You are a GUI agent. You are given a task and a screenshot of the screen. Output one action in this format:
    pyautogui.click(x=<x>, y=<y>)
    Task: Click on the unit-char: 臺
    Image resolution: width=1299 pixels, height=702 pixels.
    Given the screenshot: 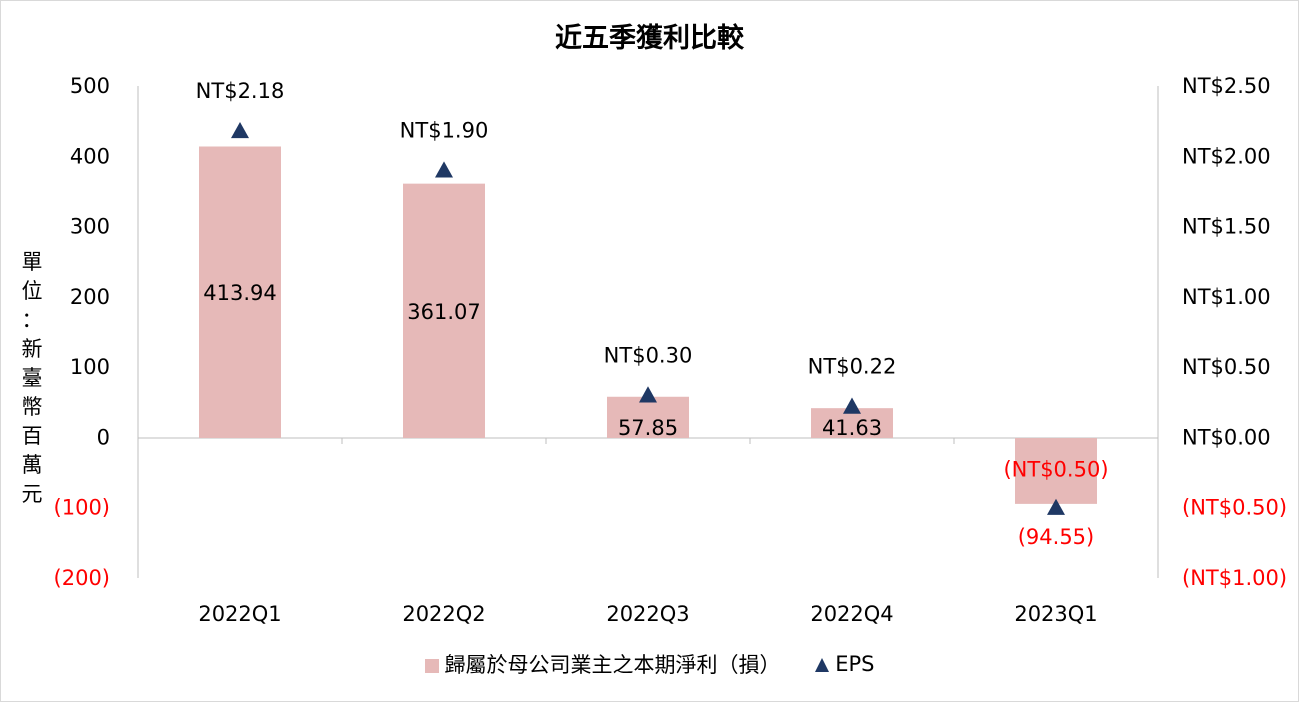 What is the action you would take?
    pyautogui.click(x=32, y=378)
    